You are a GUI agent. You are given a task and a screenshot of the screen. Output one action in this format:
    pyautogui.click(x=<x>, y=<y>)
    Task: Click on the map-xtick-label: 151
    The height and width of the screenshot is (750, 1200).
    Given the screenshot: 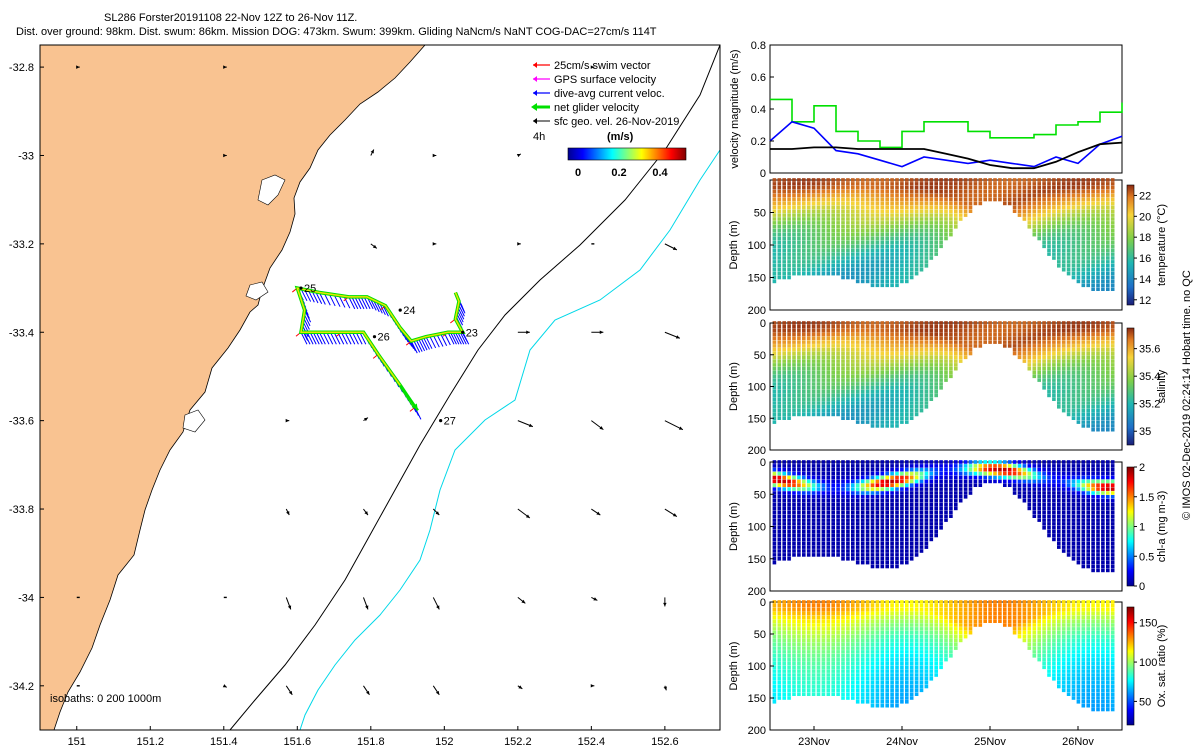 What is the action you would take?
    pyautogui.click(x=77, y=742)
    